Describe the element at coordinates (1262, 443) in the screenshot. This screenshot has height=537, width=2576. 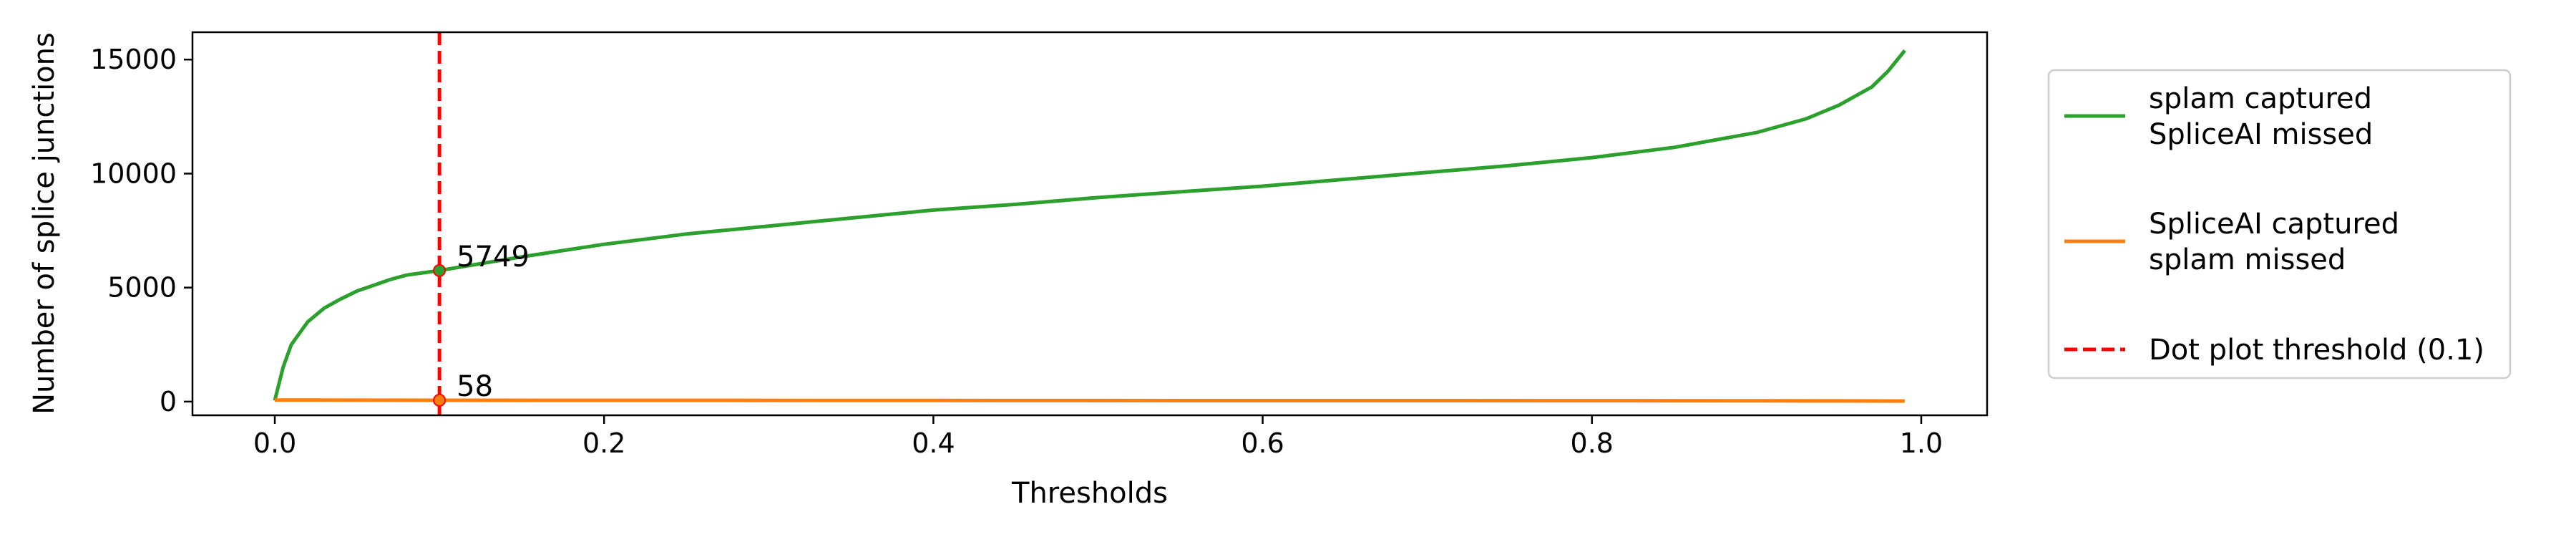
I see `x-tick-label: 0.6` at that location.